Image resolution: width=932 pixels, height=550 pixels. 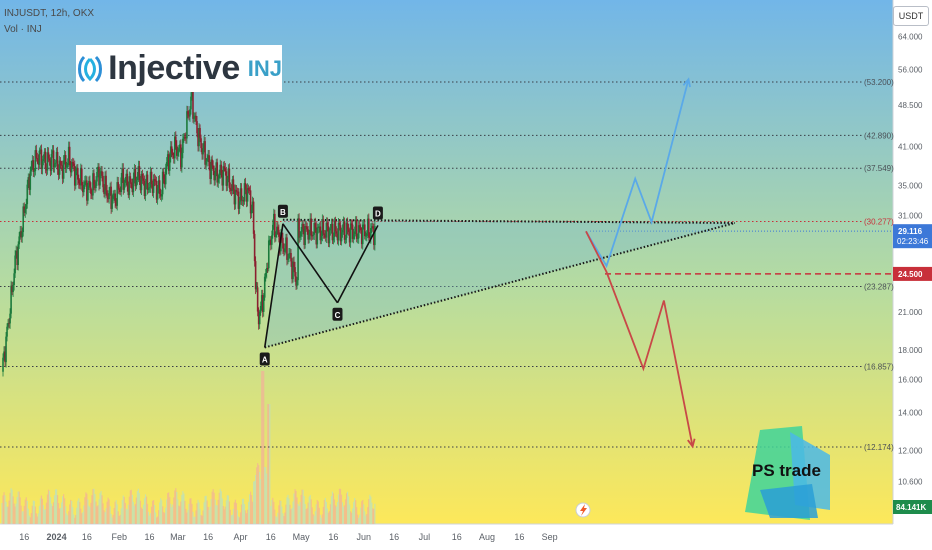 What do you see at coordinates (338, 315) in the screenshot?
I see `pattern-point-label: C` at bounding box center [338, 315].